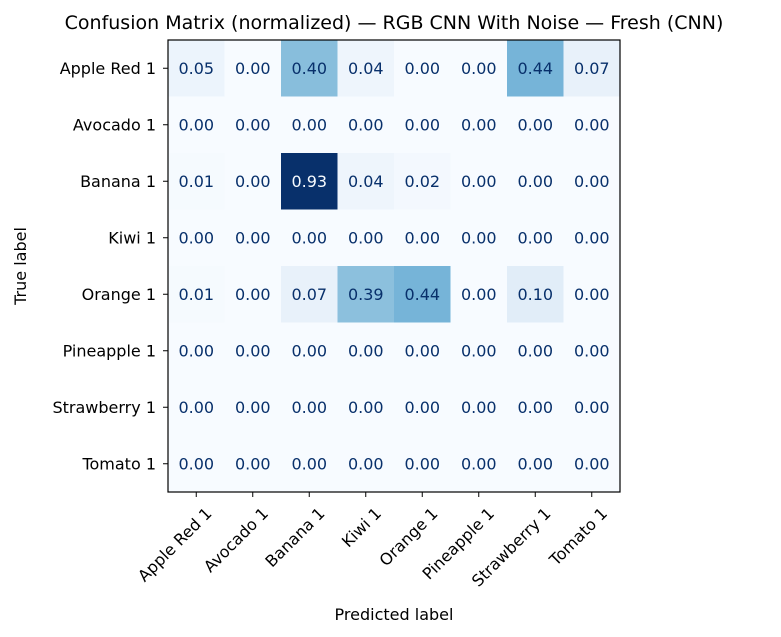 The height and width of the screenshot is (637, 781). What do you see at coordinates (104, 407) in the screenshot?
I see `y-tick-label: Strawberry 1` at bounding box center [104, 407].